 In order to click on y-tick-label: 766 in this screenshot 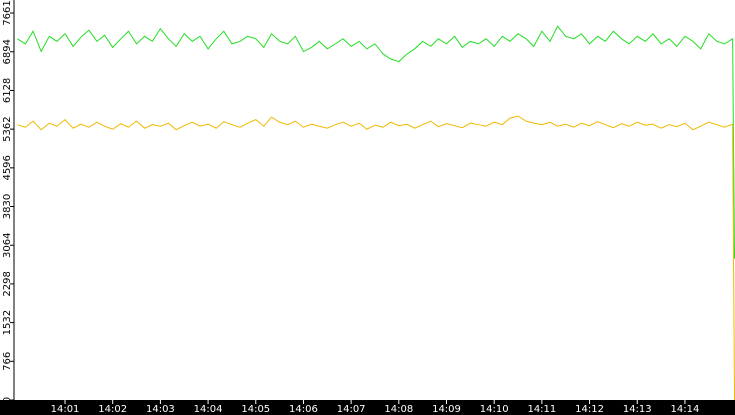, I will do `click(7, 361)`.